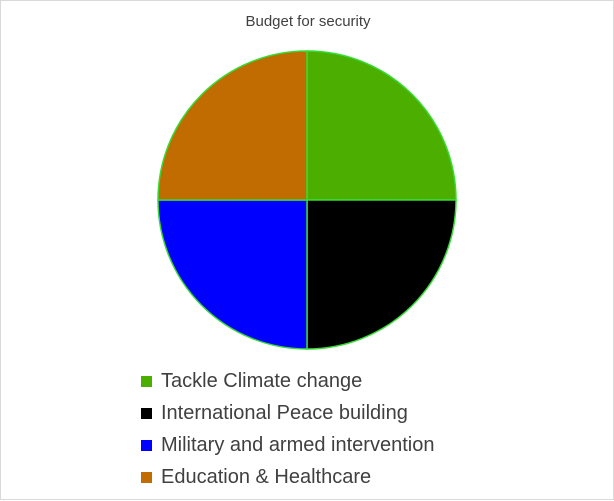 The height and width of the screenshot is (501, 614). Describe the element at coordinates (262, 380) in the screenshot. I see `legend-label: Tackle Climate change` at that location.